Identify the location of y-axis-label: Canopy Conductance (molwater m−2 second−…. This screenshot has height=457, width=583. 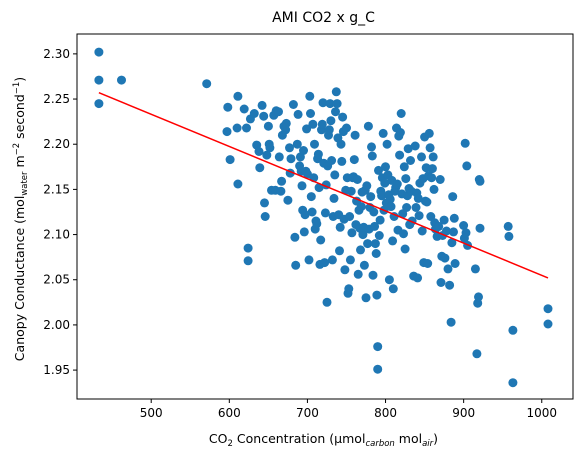
(21, 219).